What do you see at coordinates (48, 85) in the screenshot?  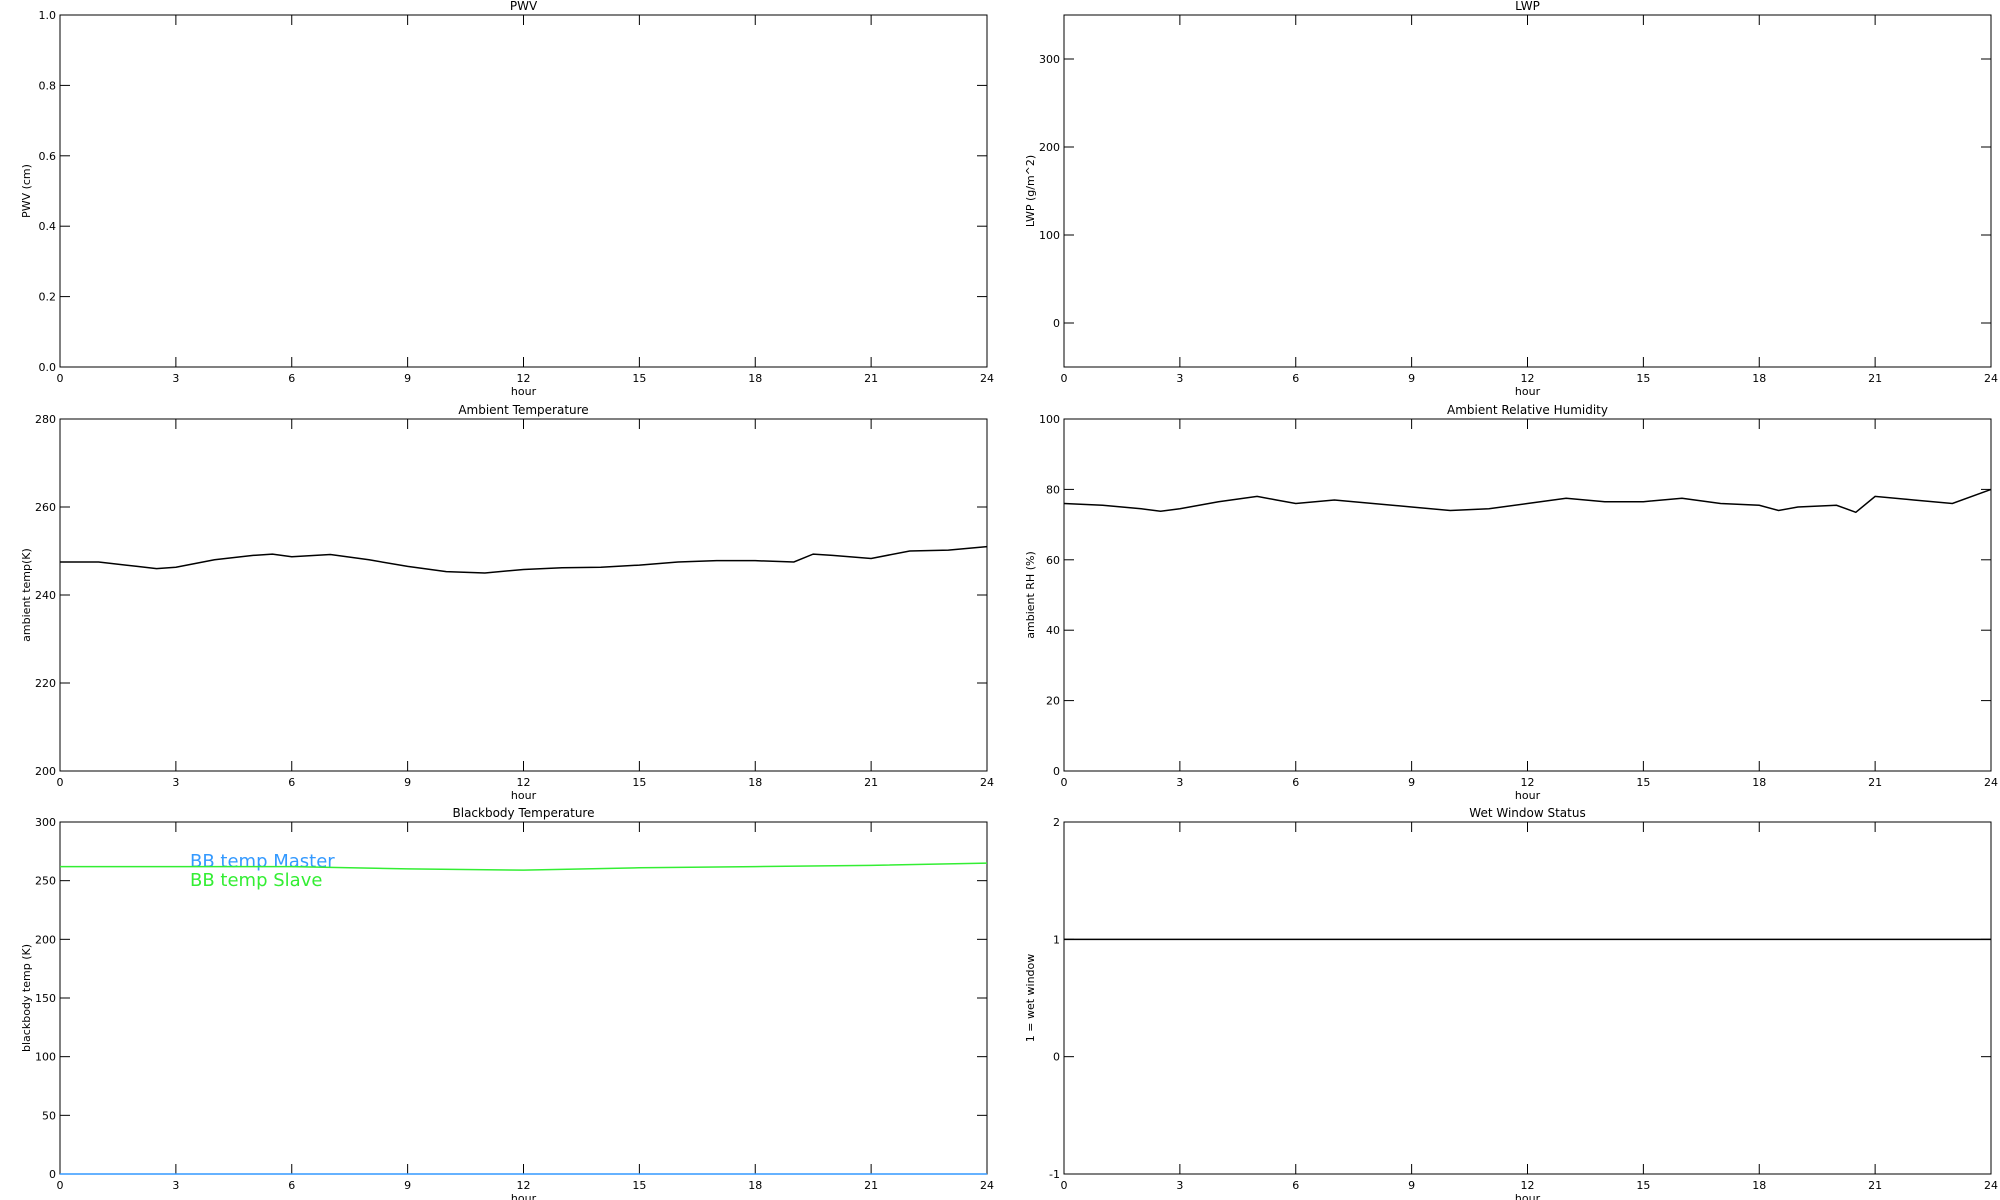 I see `y-tick-label: 0.8` at bounding box center [48, 85].